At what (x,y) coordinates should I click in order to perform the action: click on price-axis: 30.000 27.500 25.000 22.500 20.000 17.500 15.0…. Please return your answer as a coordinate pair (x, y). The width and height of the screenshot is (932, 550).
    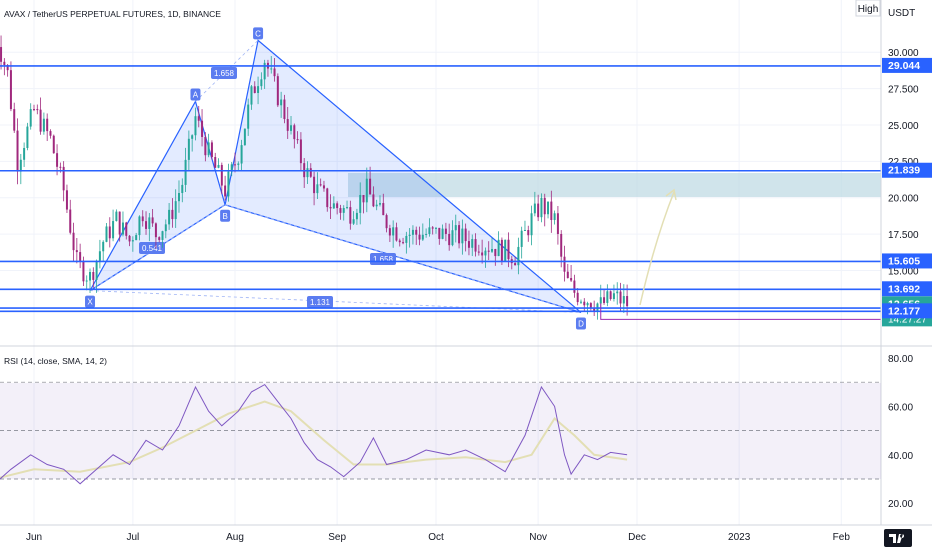
    Looking at the image, I should click on (903, 162).